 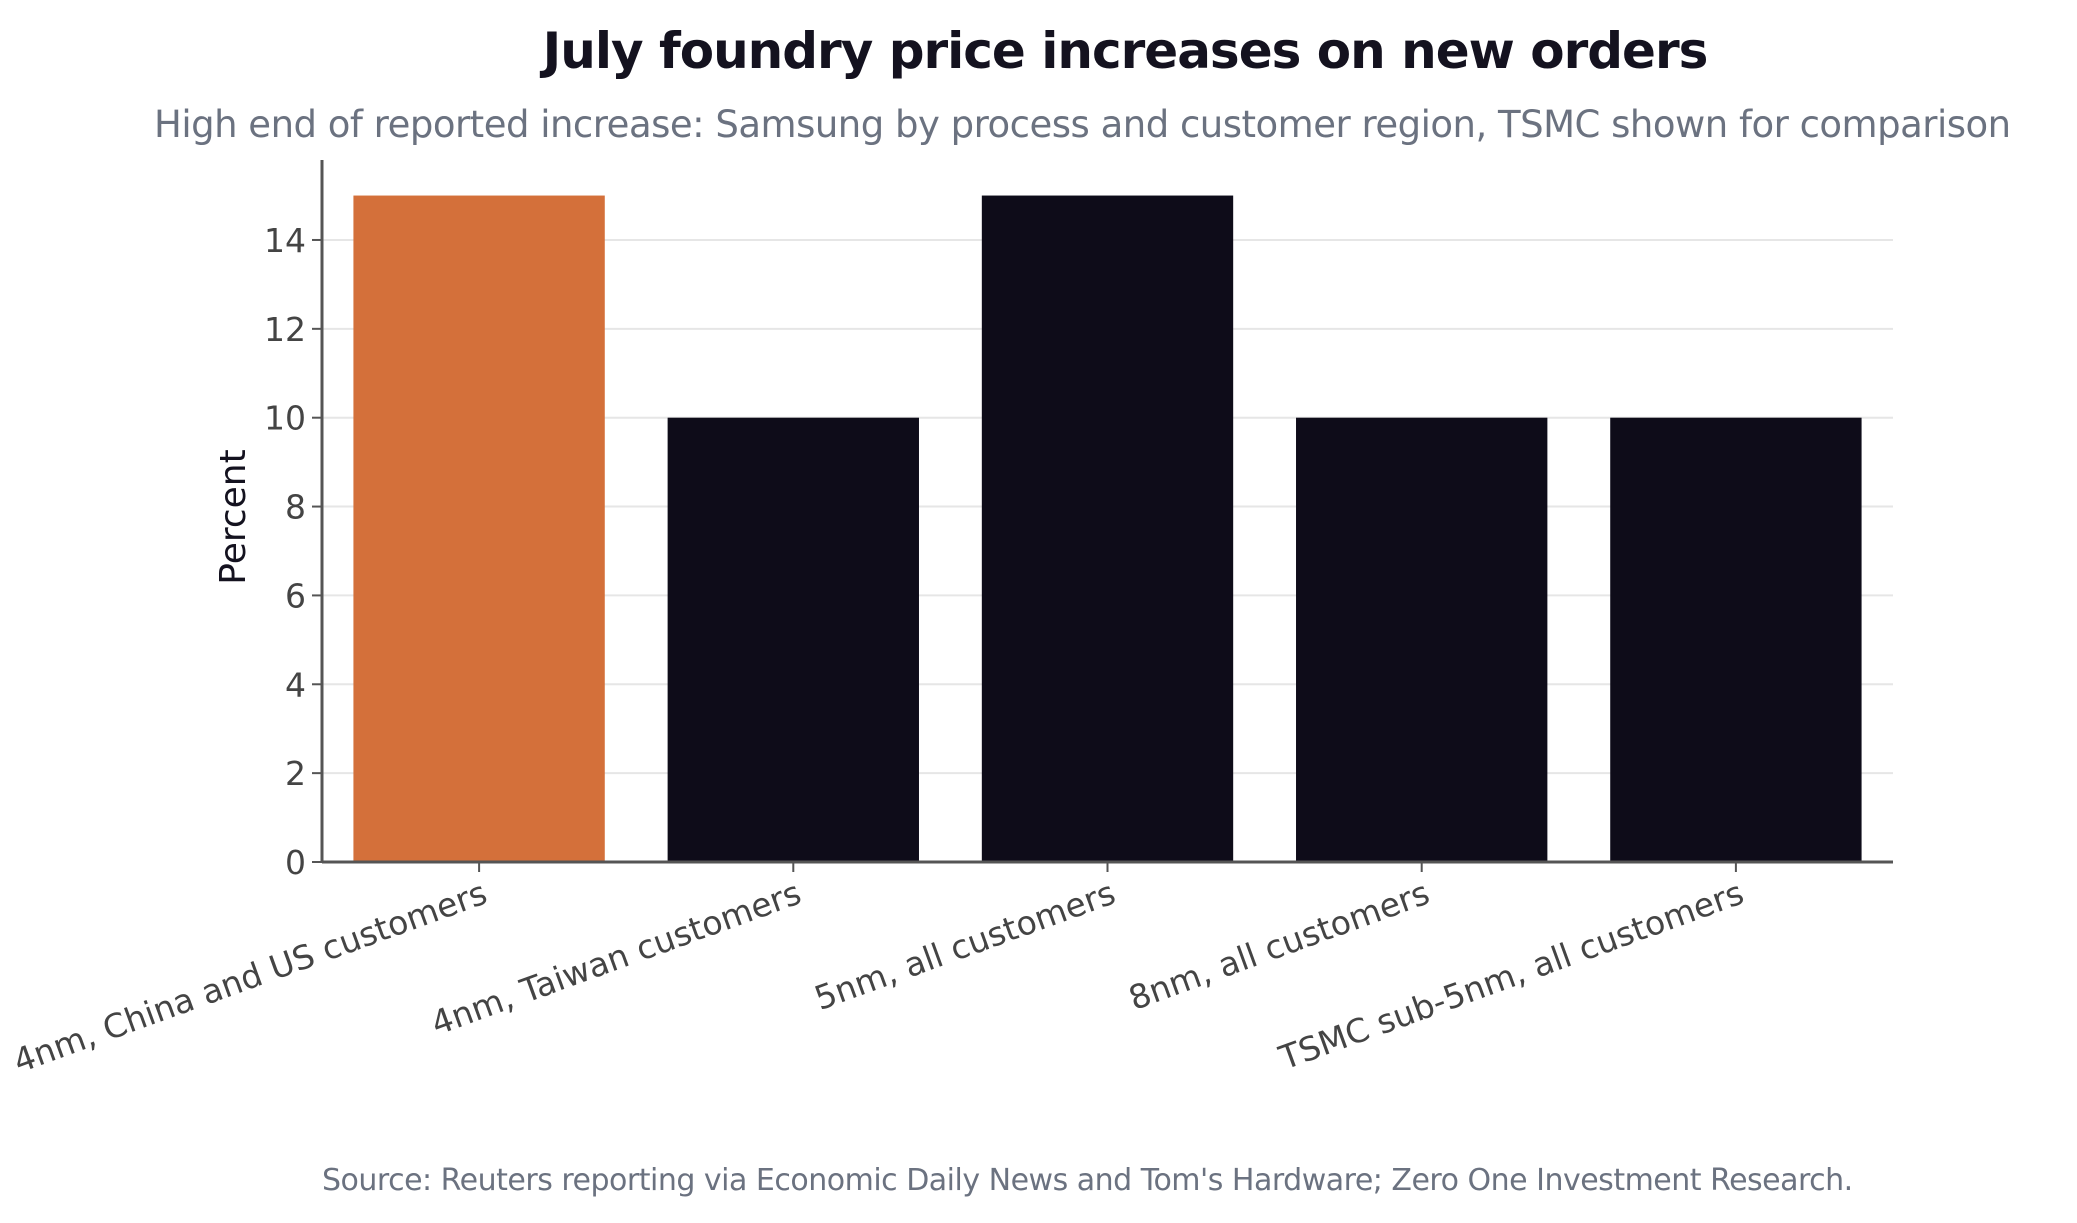 What do you see at coordinates (285, 551) in the screenshot?
I see `y-tick-labels: 0 2 4 6 8 10 12 14` at bounding box center [285, 551].